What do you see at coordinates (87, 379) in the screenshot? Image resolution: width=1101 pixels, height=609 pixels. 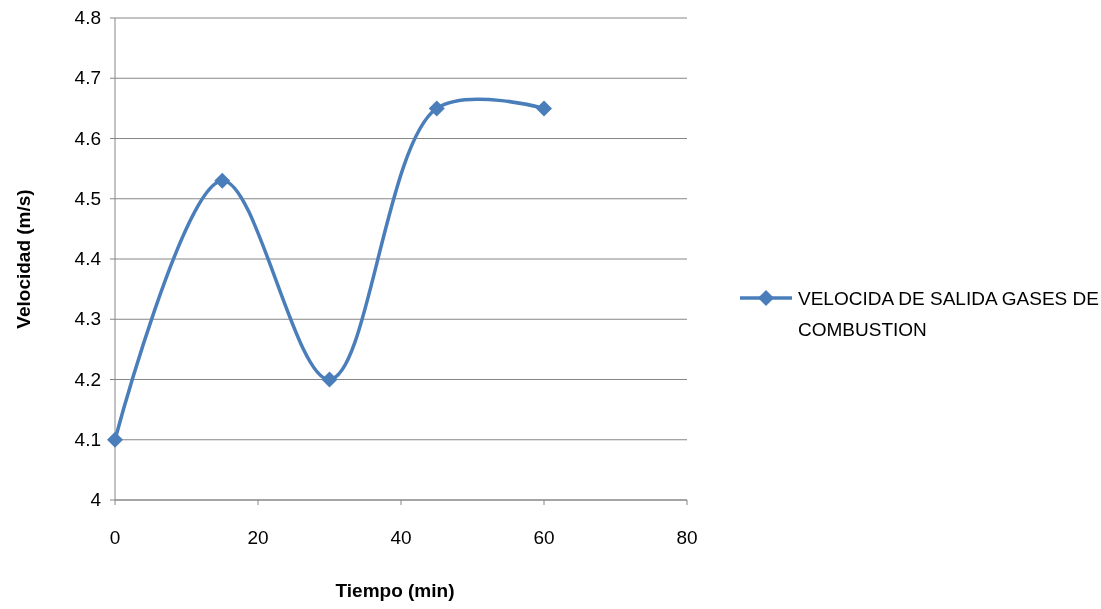 I see `y-tick-label: 4.2` at bounding box center [87, 379].